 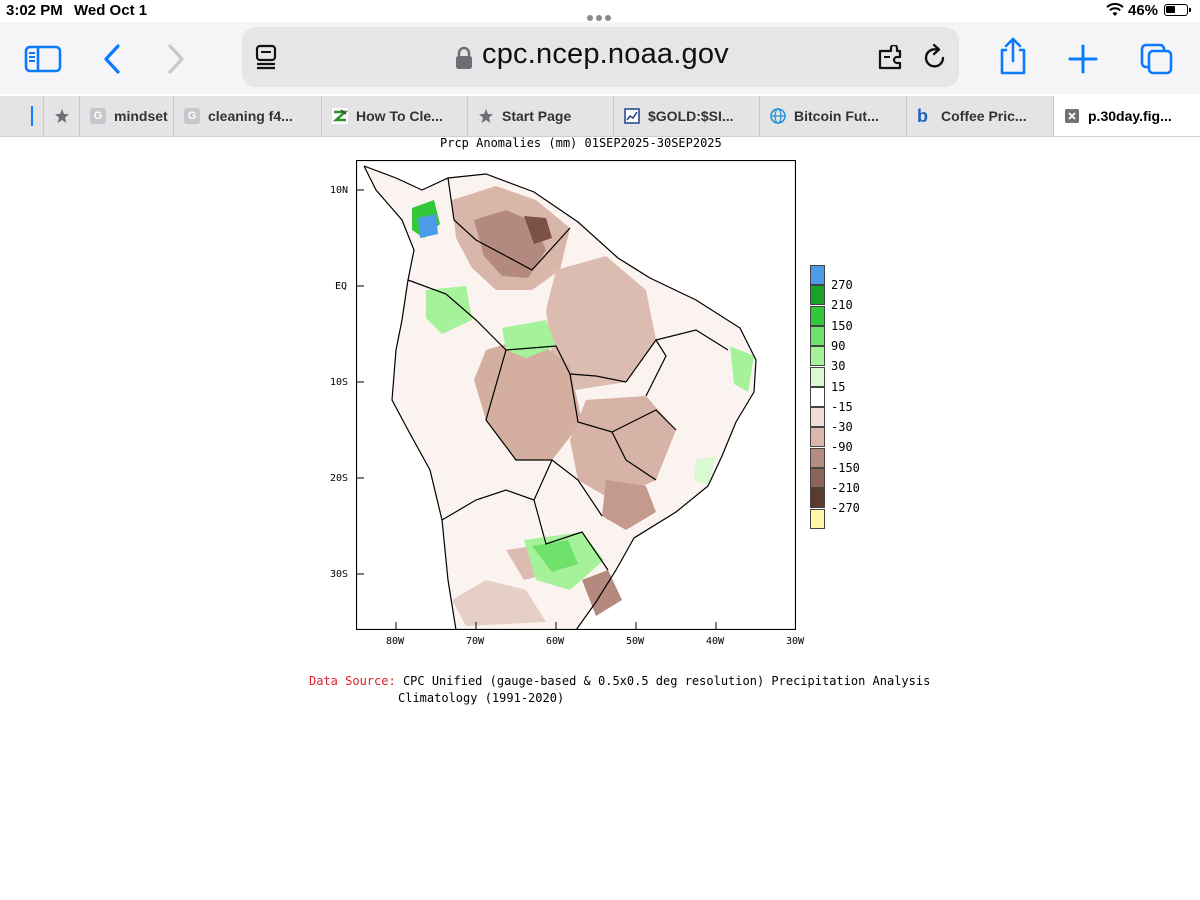 I want to click on address-bar: cpc.ncep.noaa.gov, so click(x=600, y=57).